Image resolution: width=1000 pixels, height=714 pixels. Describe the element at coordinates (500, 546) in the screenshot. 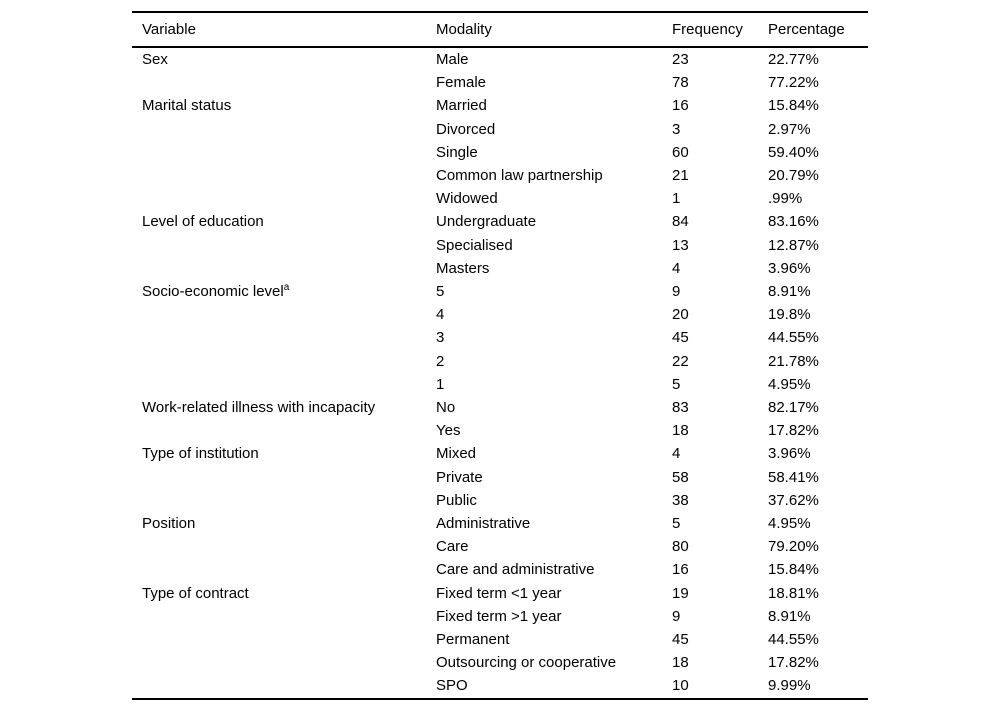

I see `table-row: Care 80 79.20%` at that location.